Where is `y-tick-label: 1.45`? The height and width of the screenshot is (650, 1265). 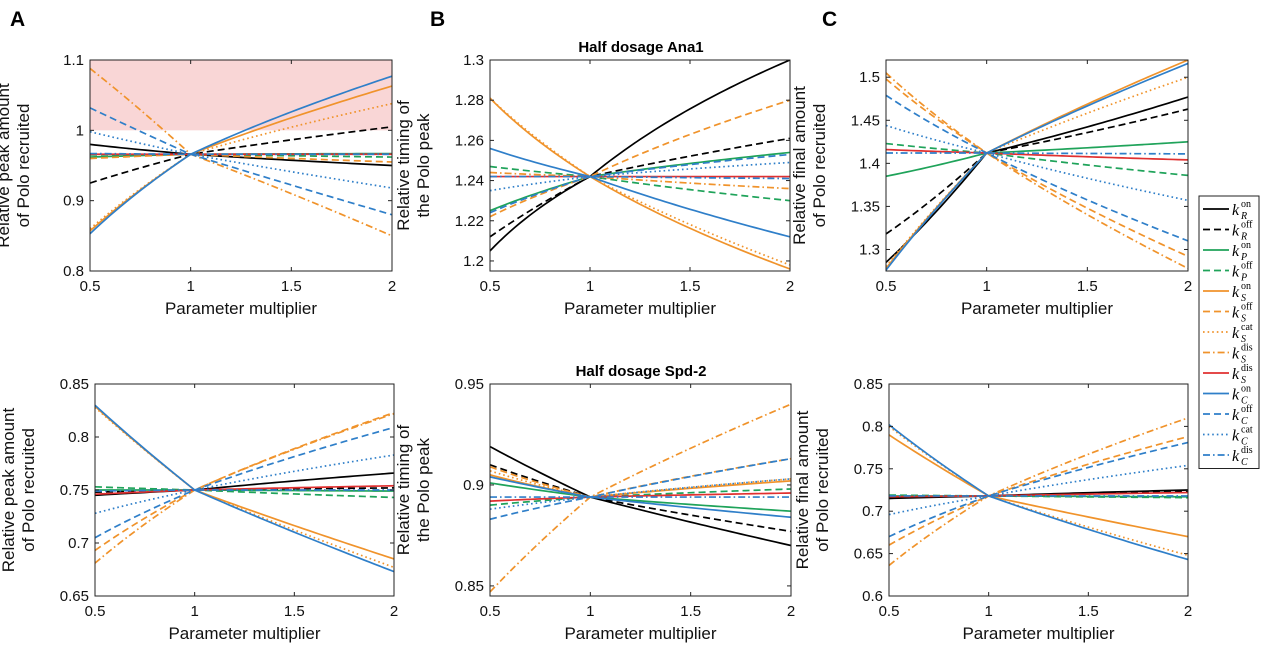
y-tick-label: 1.45 is located at coordinates (865, 120).